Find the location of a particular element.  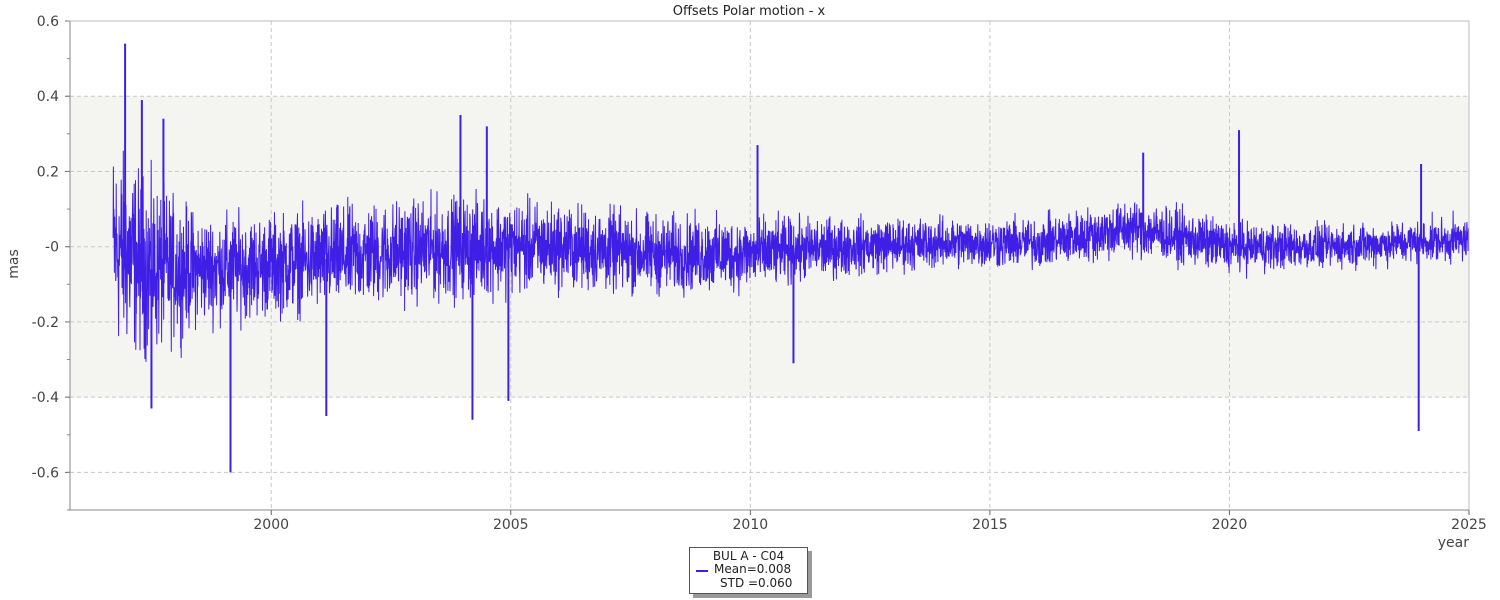

y-tick-label: 0.2 is located at coordinates (48, 172).